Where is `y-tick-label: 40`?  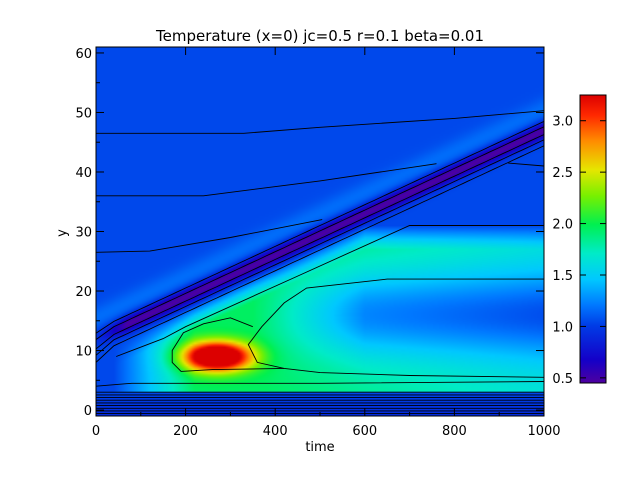 y-tick-label: 40 is located at coordinates (83, 173).